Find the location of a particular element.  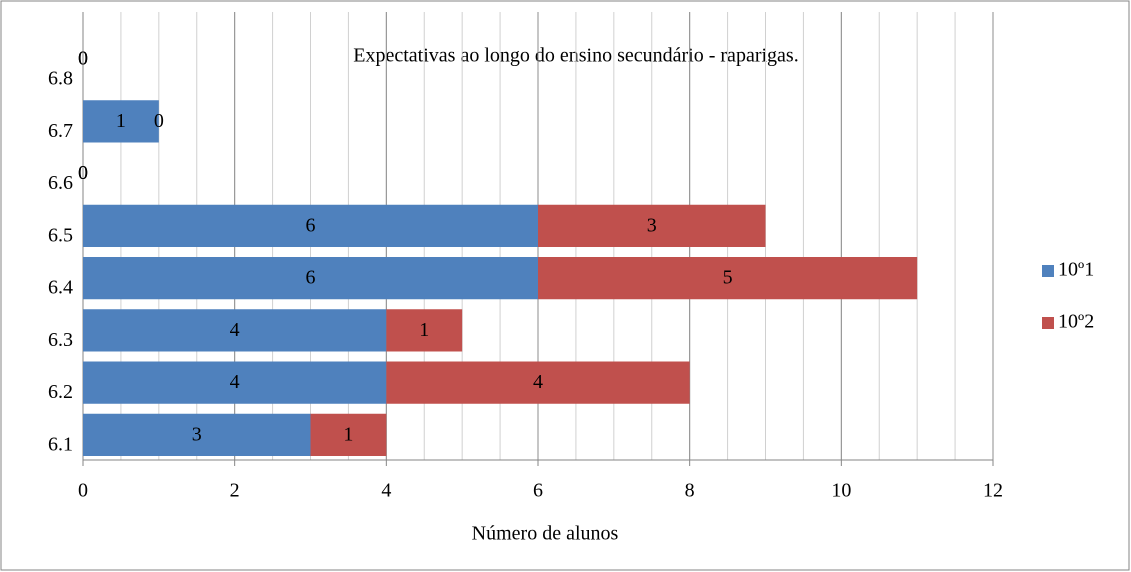

x-tick-label: 4 is located at coordinates (386, 491).